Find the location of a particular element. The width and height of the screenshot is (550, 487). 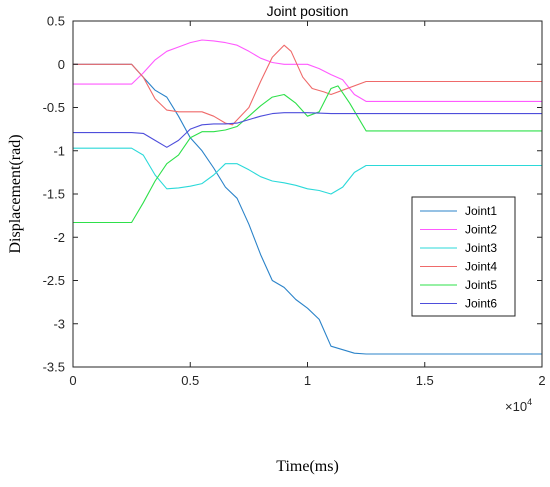

x-axis-multiplier-base: ×10 is located at coordinates (516, 406).